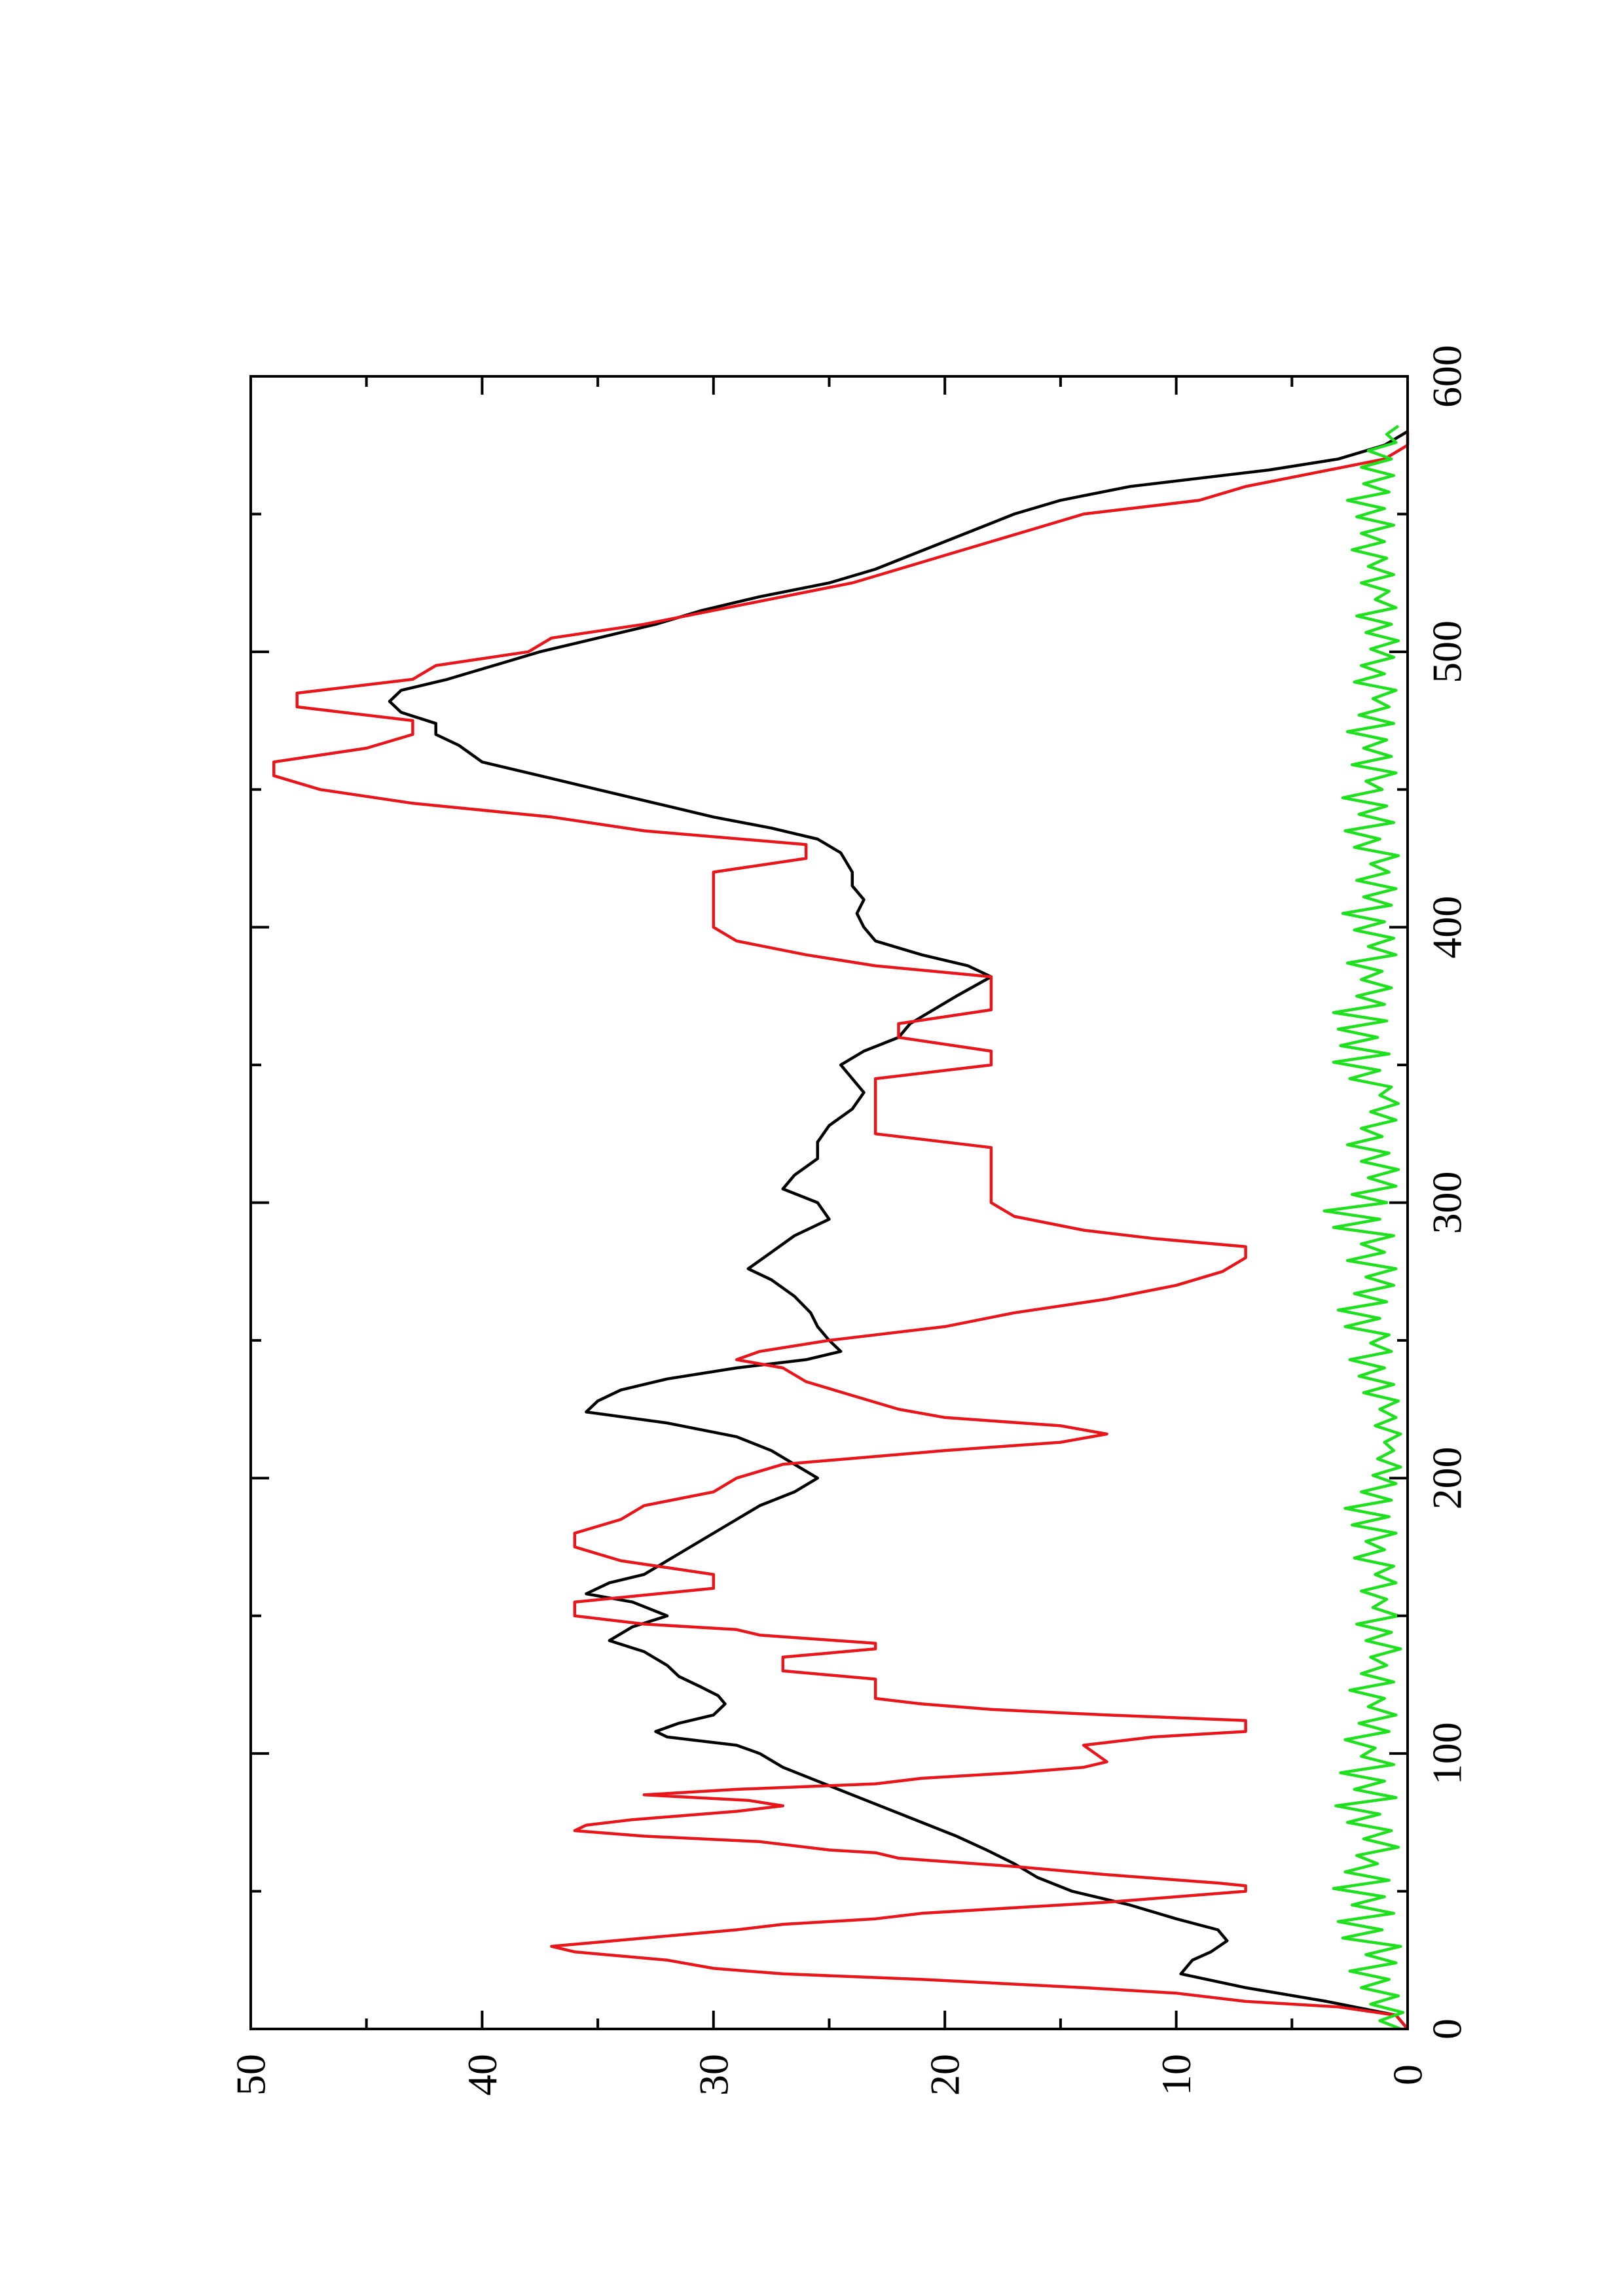 The width and height of the screenshot is (1623, 2296). I want to click on x-tick-label: 200, so click(1447, 1477).